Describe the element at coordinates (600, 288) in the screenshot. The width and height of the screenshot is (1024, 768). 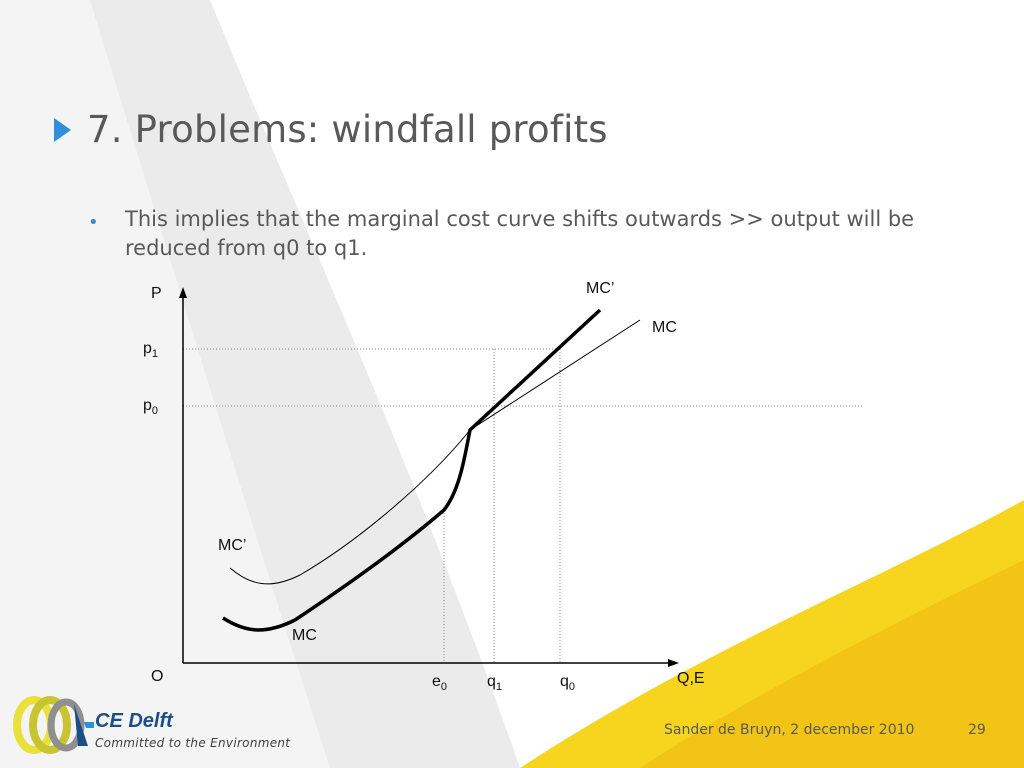
I see `mc-prime-top-label: MC’` at that location.